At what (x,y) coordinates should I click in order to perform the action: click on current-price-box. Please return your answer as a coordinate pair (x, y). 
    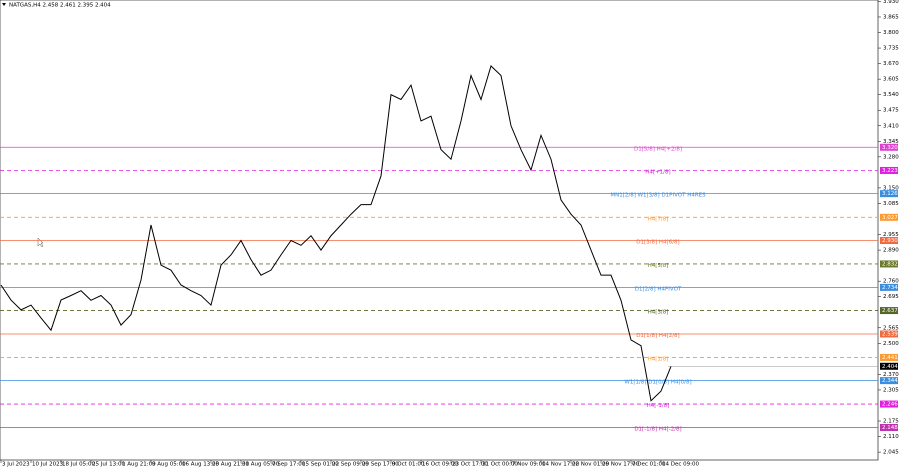
    Looking at the image, I should click on (889, 366).